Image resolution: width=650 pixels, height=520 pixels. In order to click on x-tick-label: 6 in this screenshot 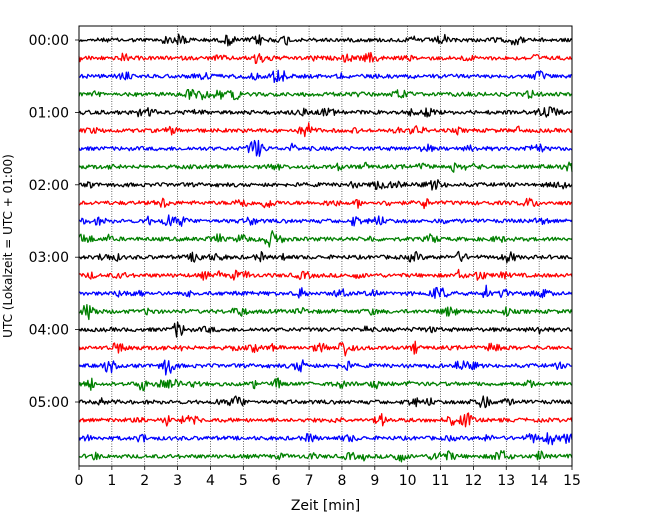, I will do `click(276, 481)`.